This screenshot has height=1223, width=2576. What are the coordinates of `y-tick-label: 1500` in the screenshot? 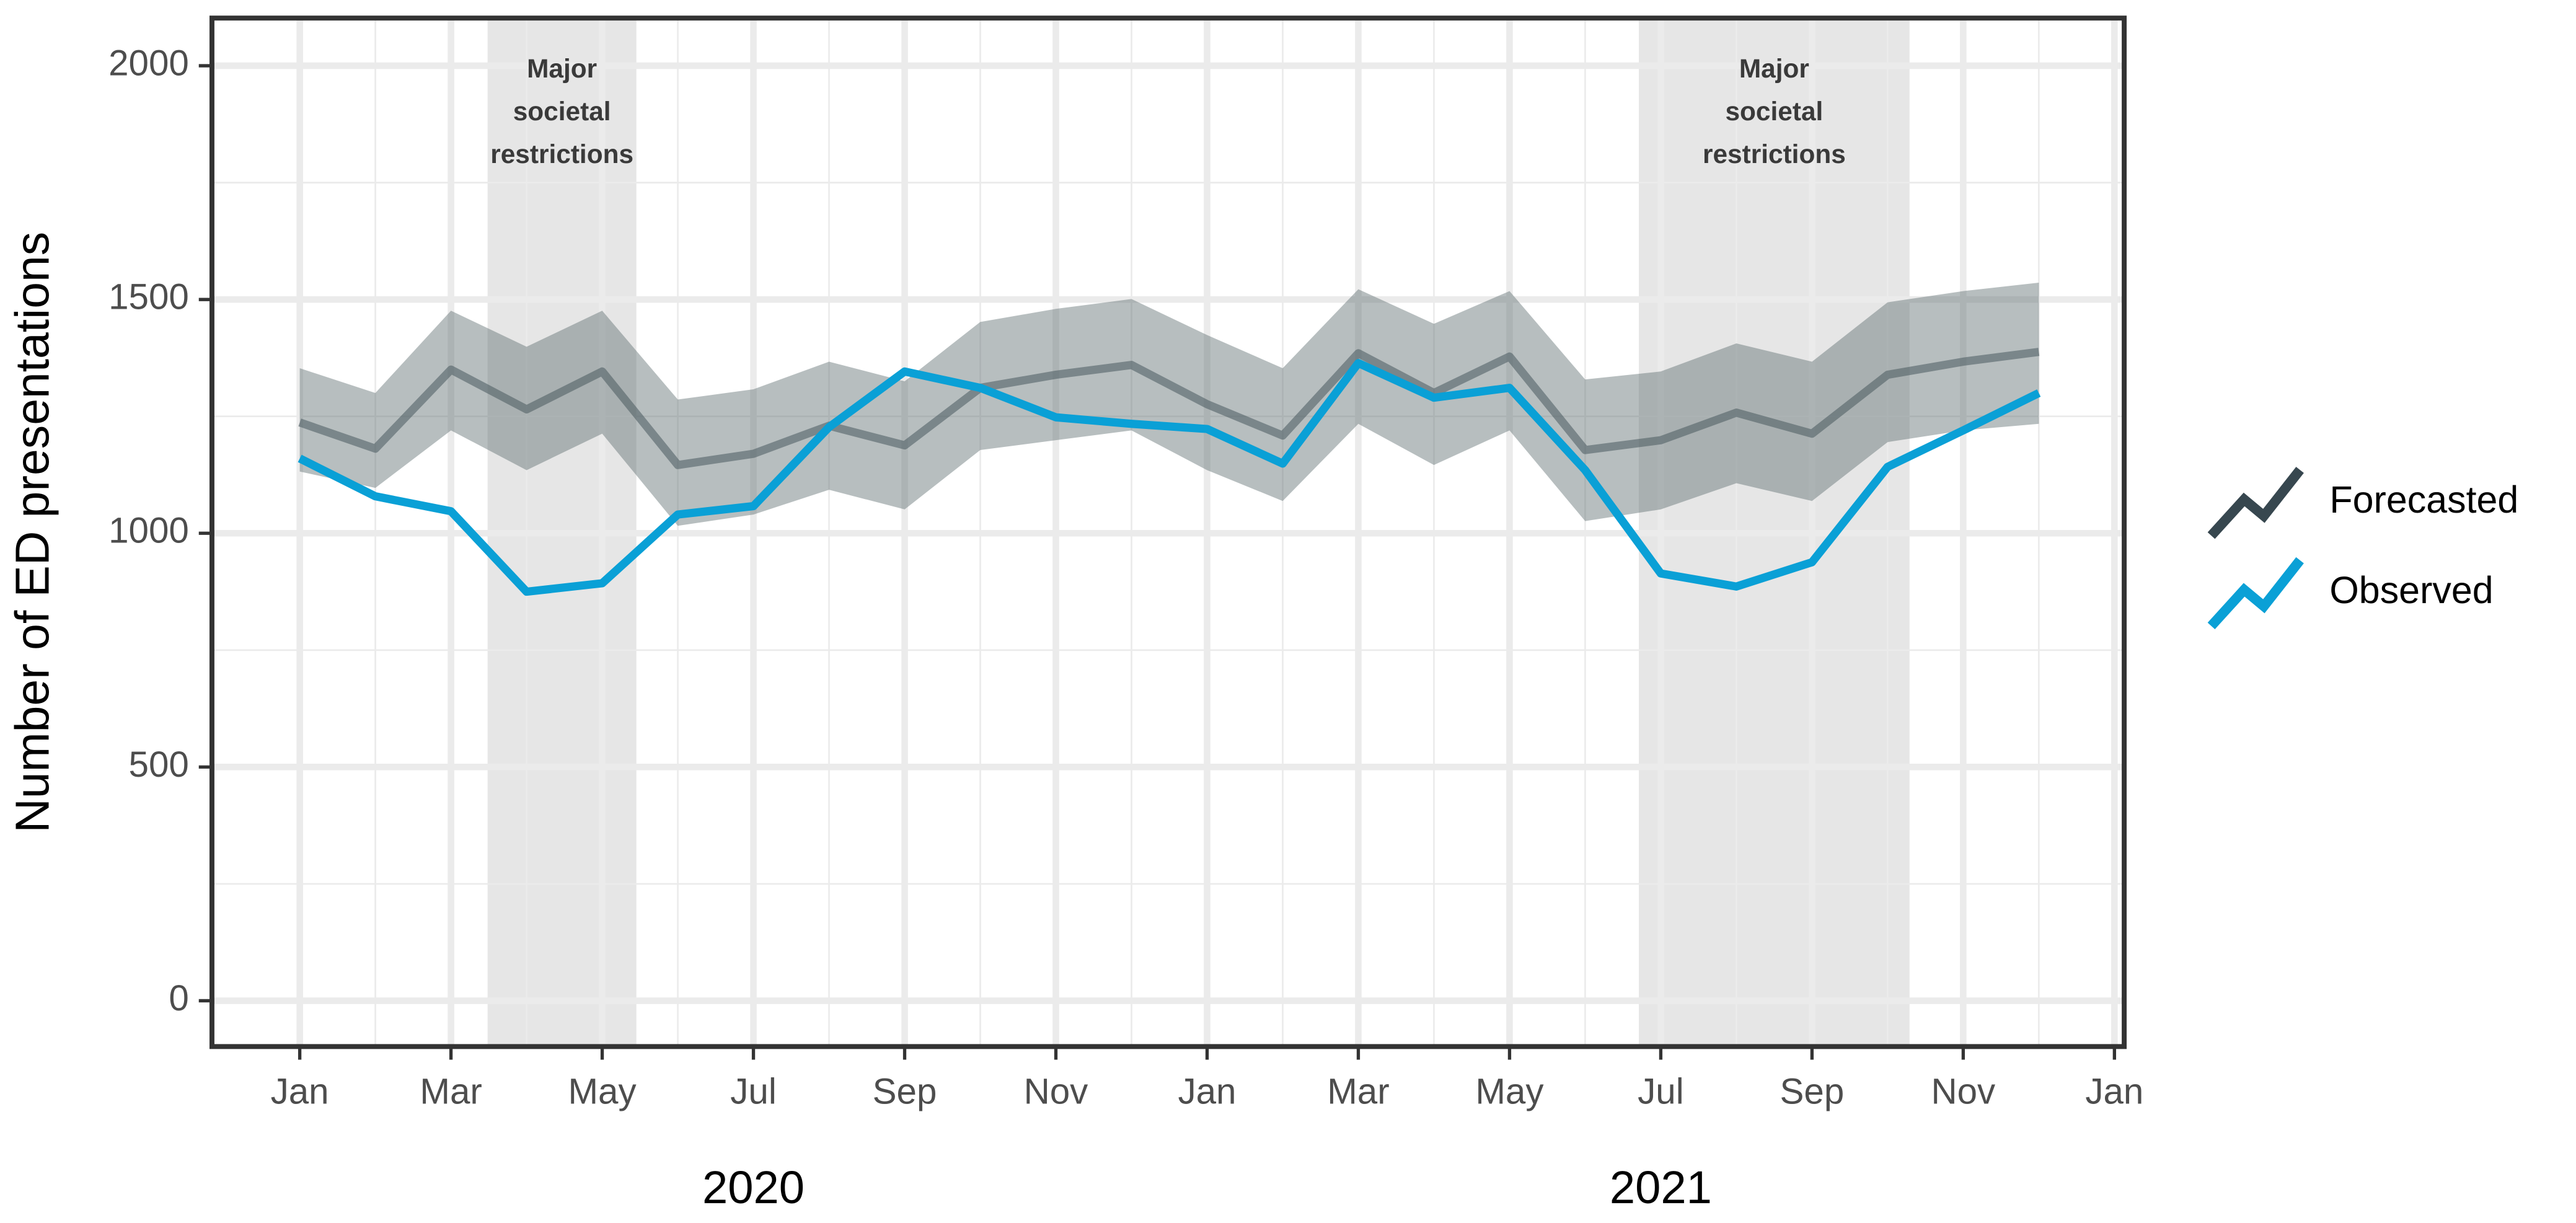 It's located at (148, 297).